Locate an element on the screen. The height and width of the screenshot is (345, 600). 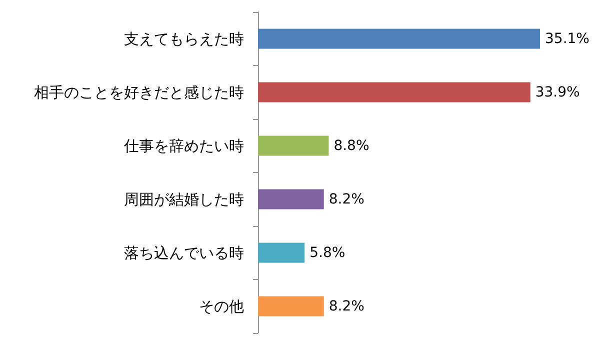
data-label: 8.8% is located at coordinates (352, 146).